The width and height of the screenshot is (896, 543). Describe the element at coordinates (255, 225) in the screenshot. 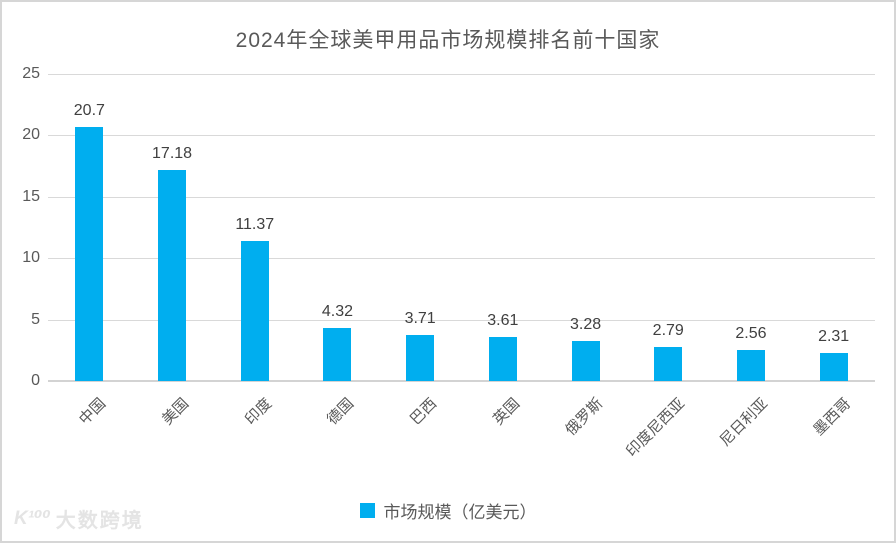

I see `bar-value-label: 11.37` at that location.